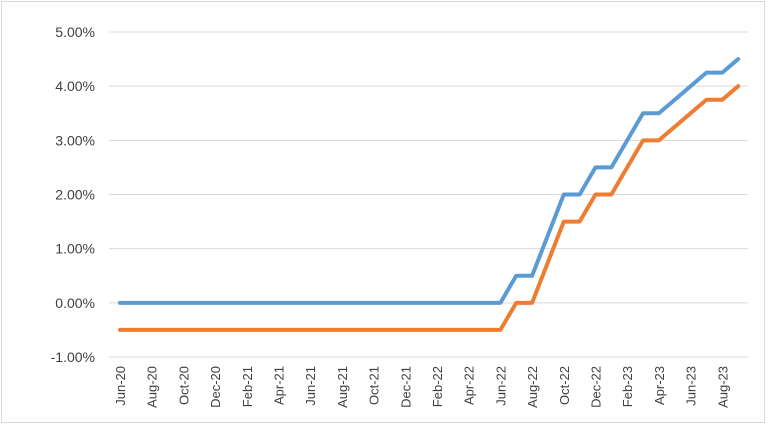 The width and height of the screenshot is (768, 426). I want to click on x-tick-label: Oct-22, so click(564, 385).